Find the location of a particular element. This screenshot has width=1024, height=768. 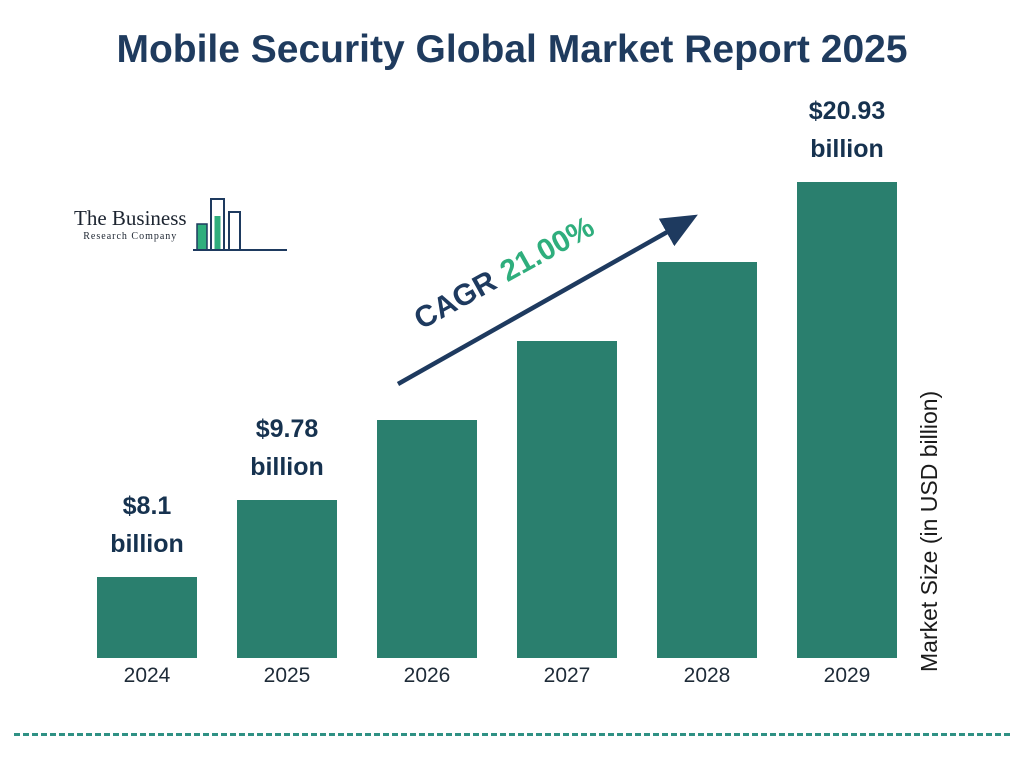

value-label-2025: $9.78 billion is located at coordinates (287, 448).